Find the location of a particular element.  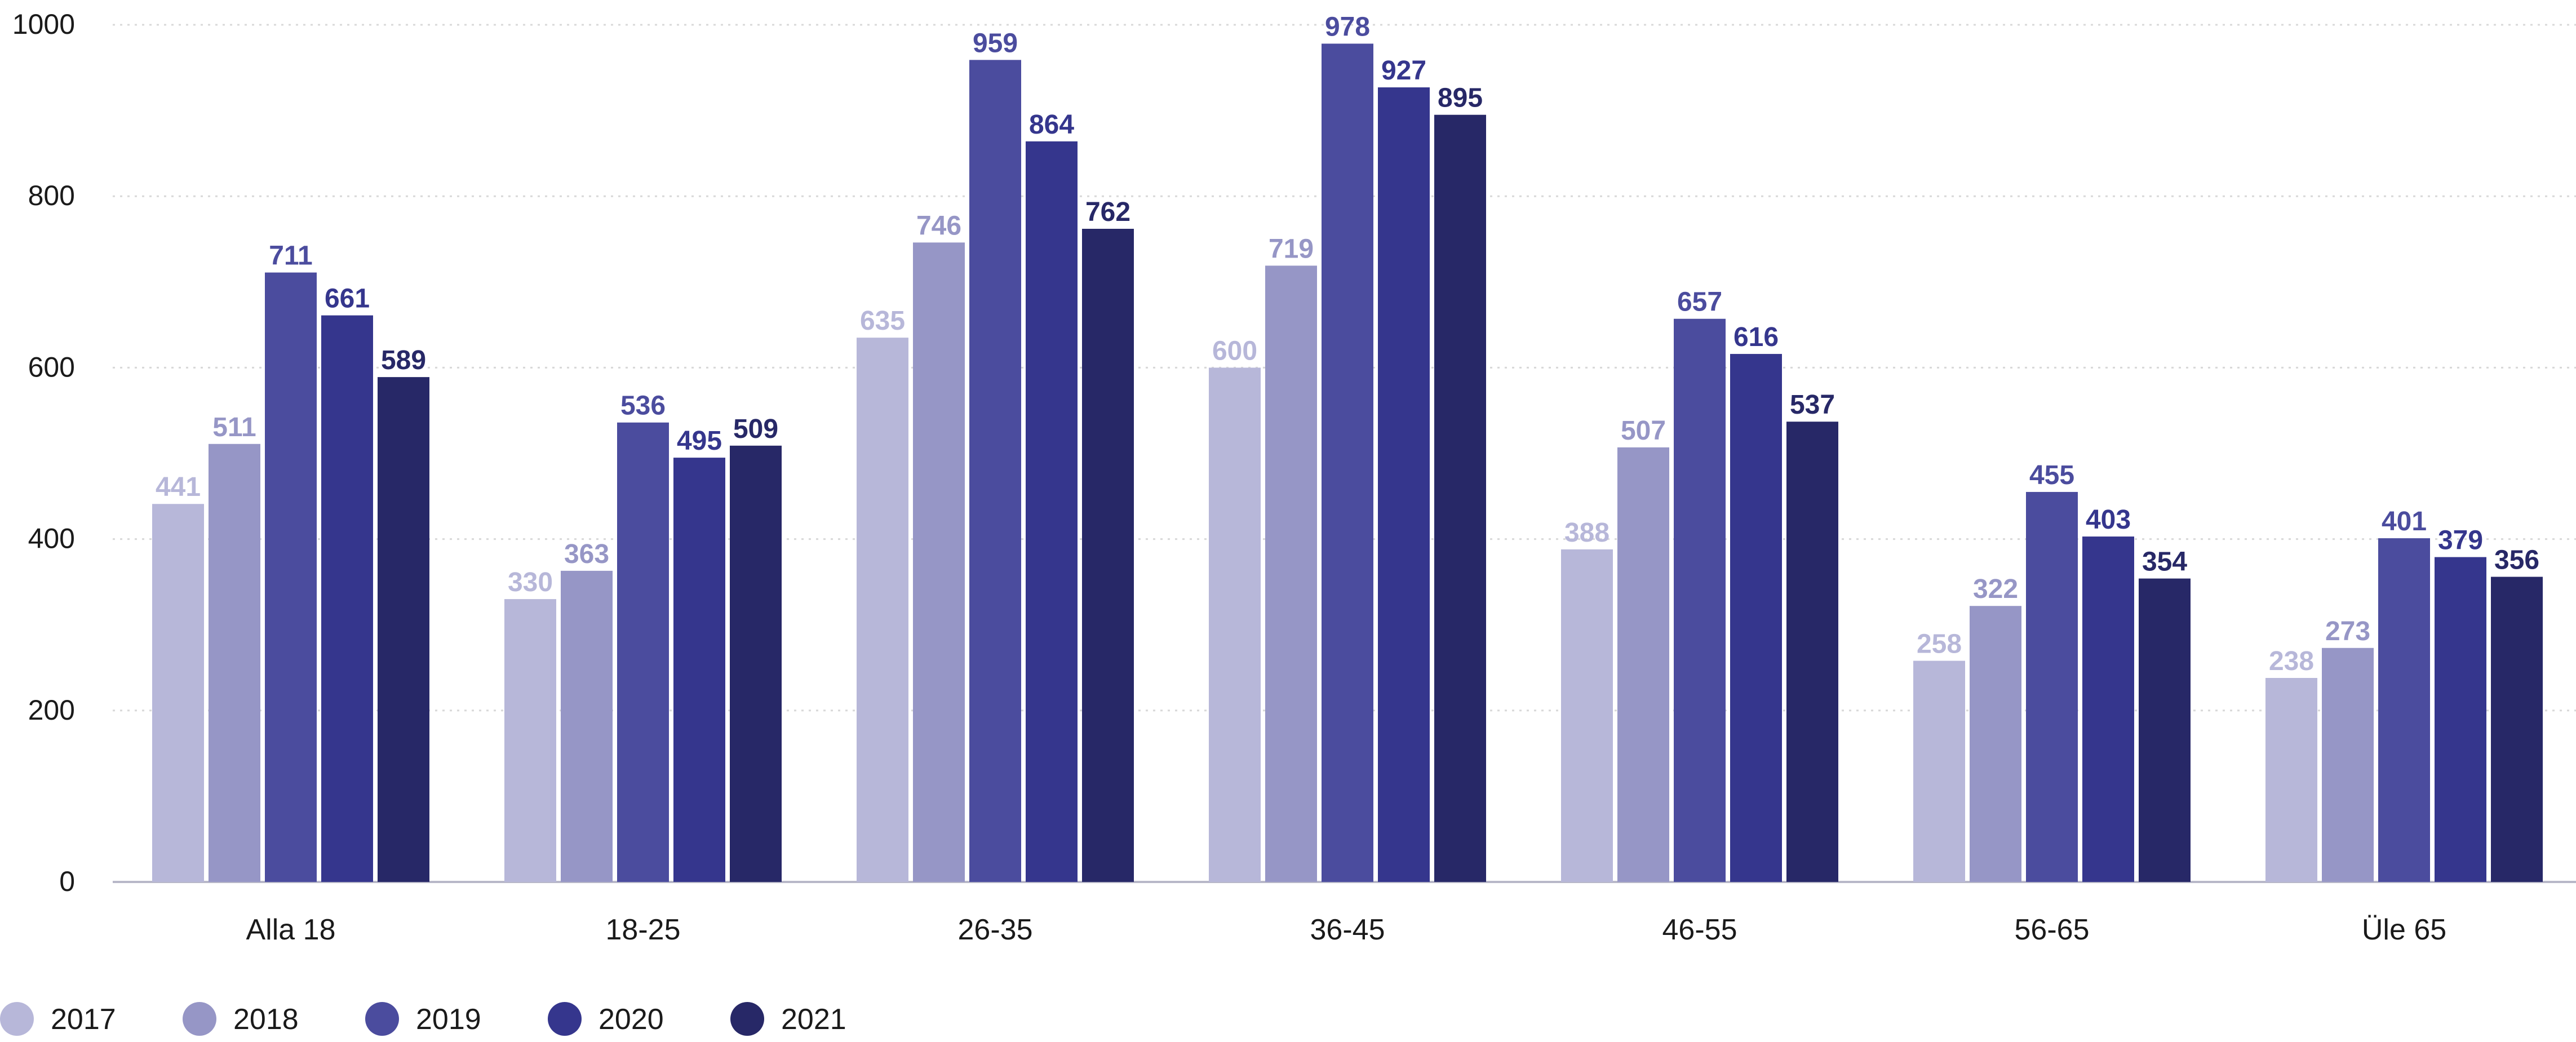

legend-label: 2020 is located at coordinates (631, 1019).